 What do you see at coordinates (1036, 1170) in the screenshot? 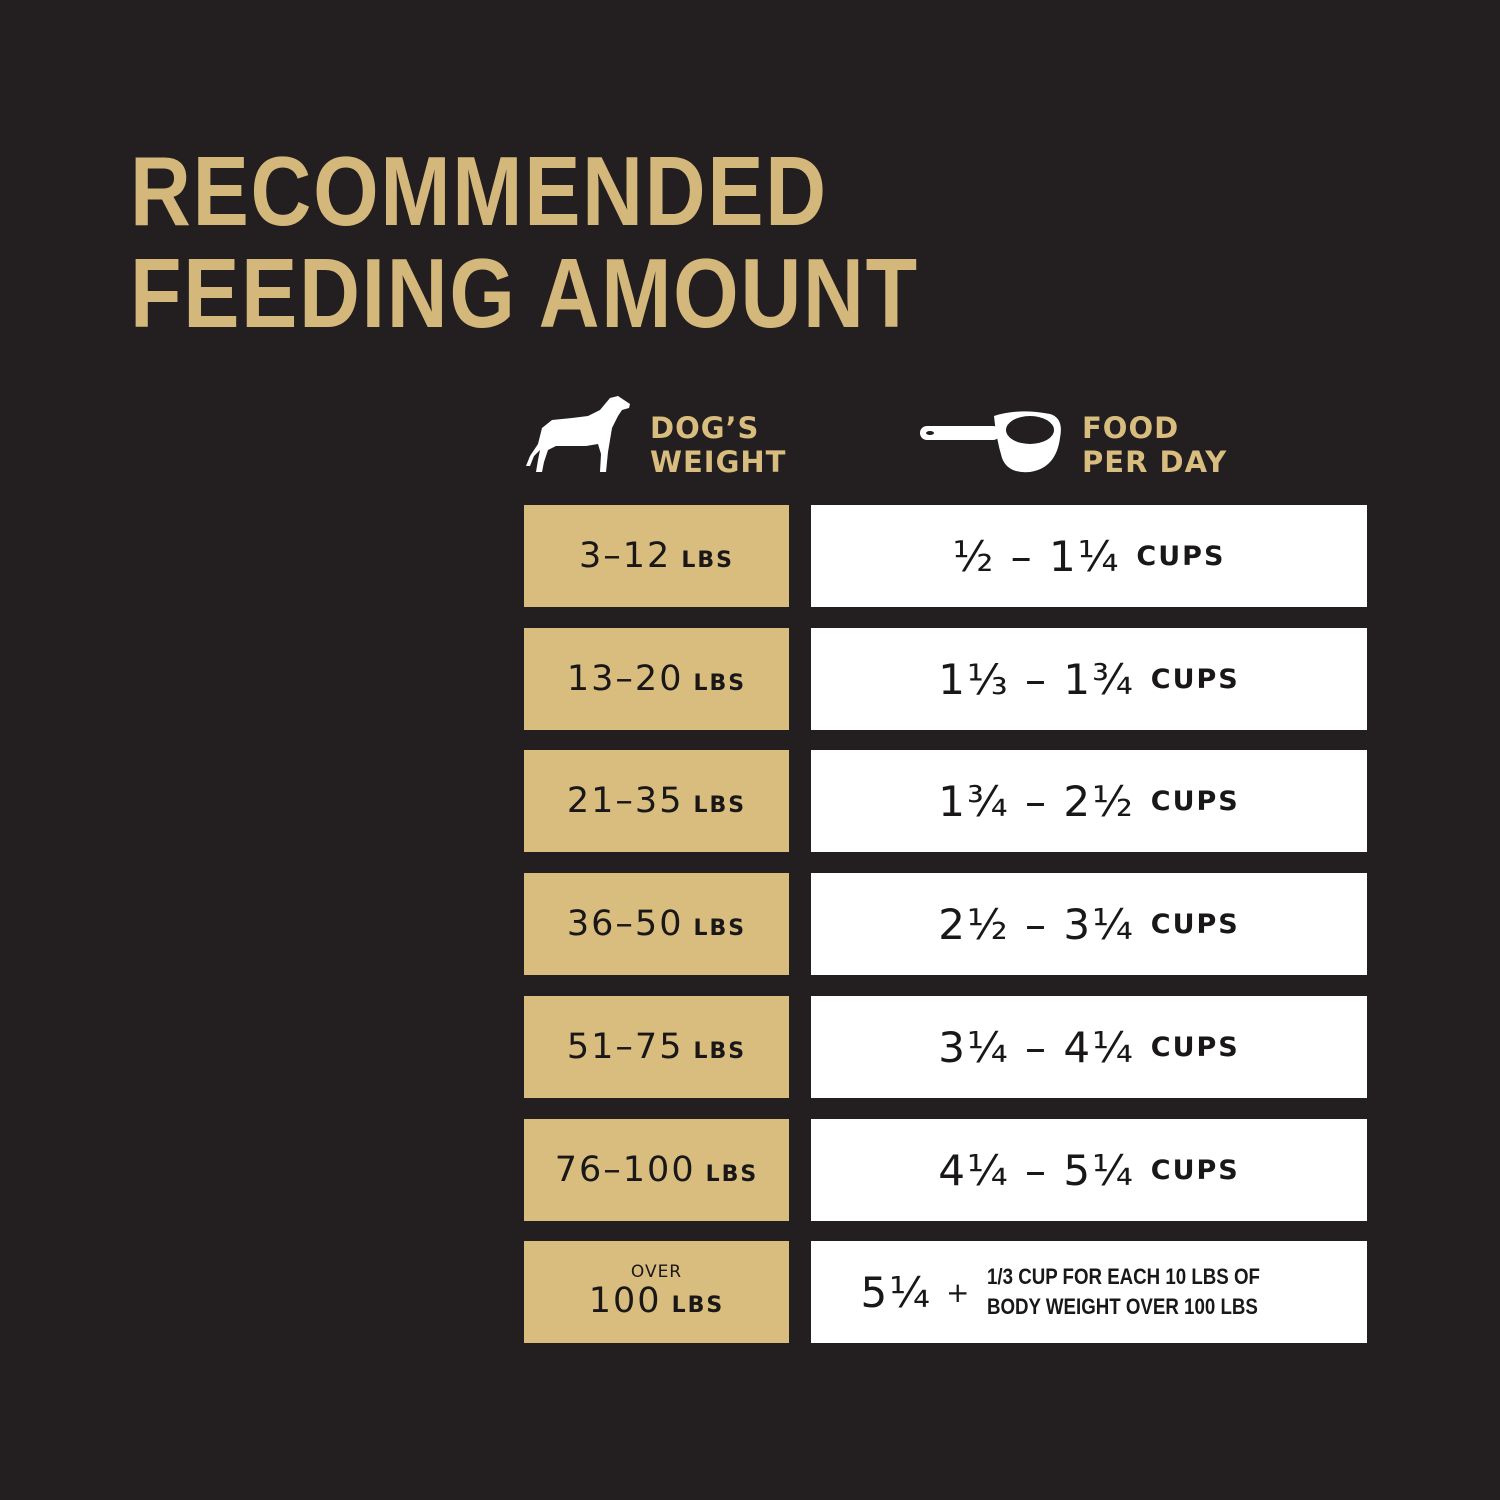
I see `food-value: 4¼ – 5¼` at bounding box center [1036, 1170].